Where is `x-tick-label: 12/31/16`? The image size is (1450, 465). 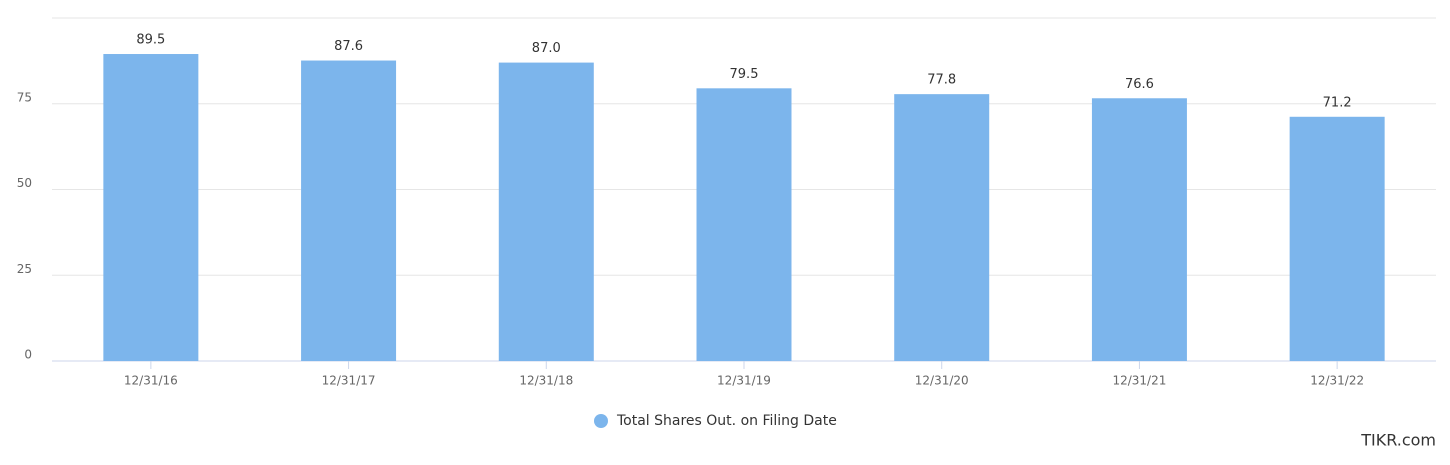 x-tick-label: 12/31/16 is located at coordinates (151, 381).